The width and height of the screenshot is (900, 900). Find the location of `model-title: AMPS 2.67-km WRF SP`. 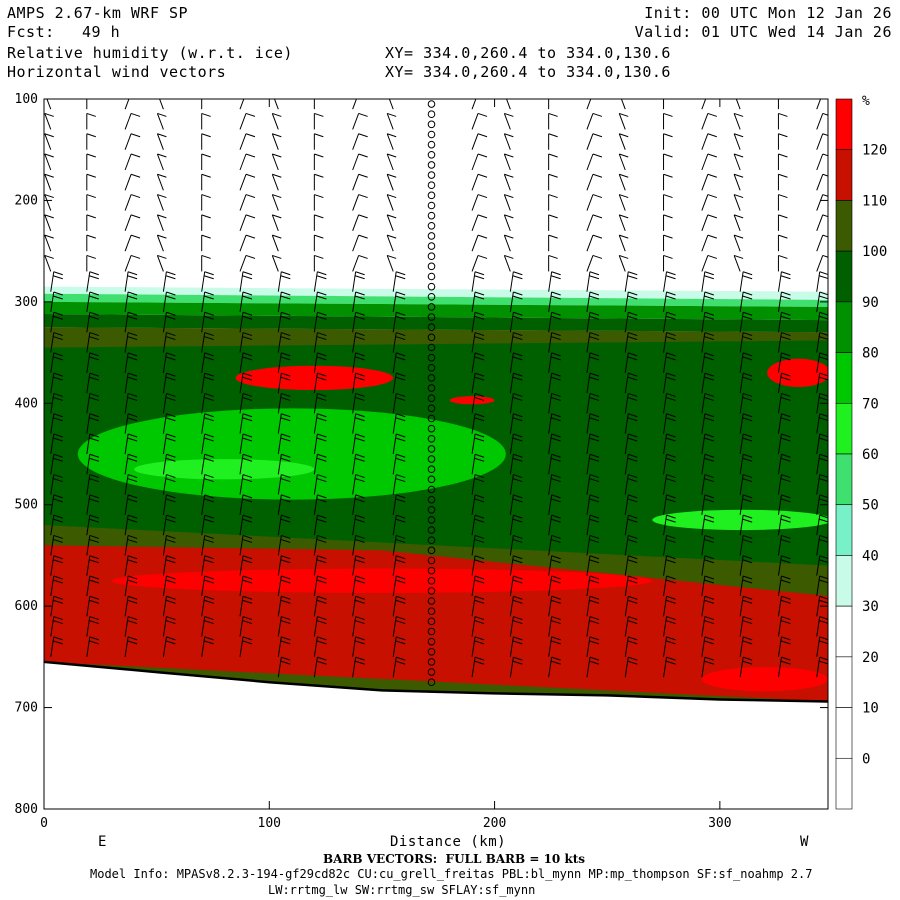

model-title: AMPS 2.67-km WRF SP is located at coordinates (98, 13).